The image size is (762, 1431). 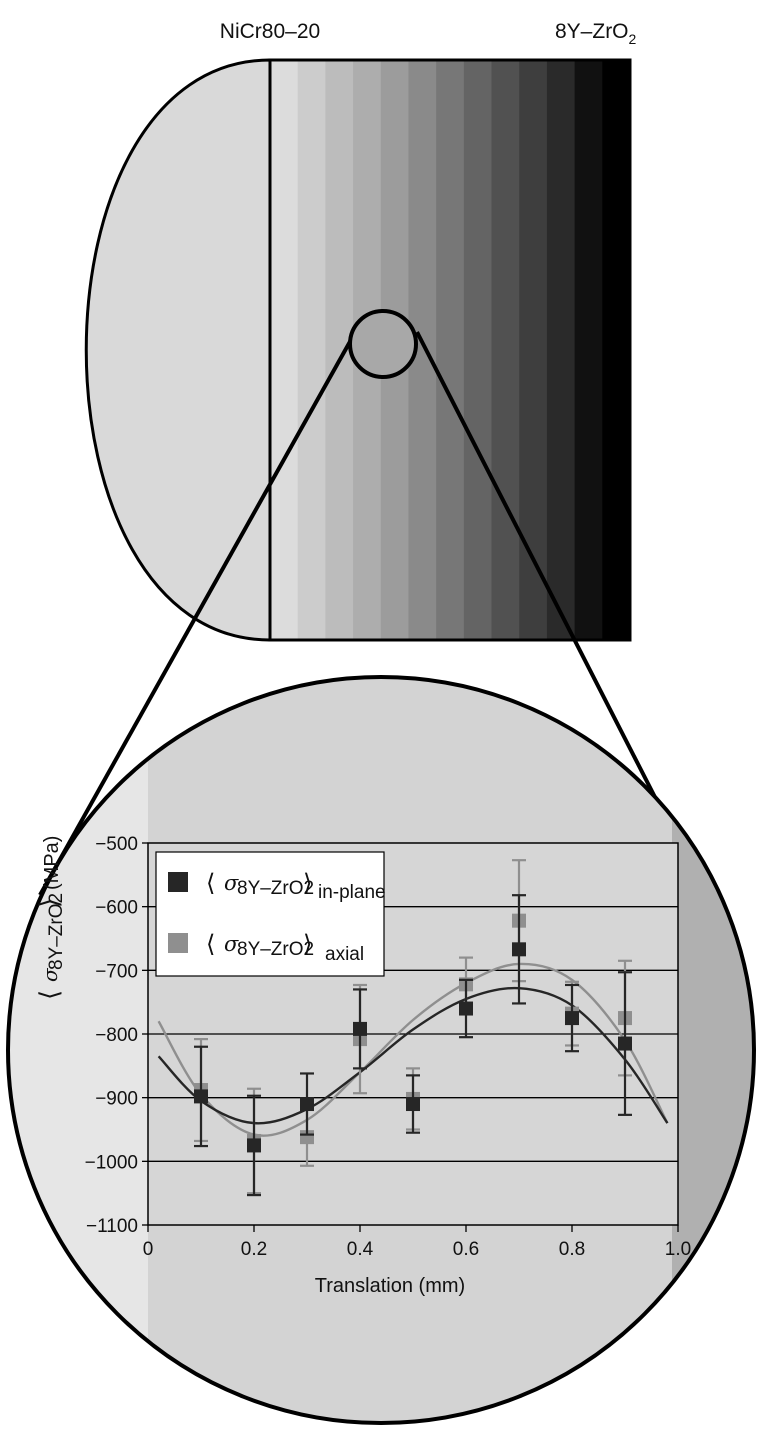 I want to click on y-tick-label: −1100, so click(x=112, y=1226).